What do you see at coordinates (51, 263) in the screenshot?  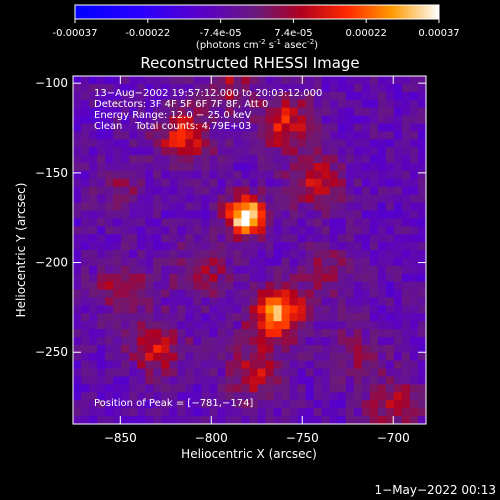 I see `y-tick-label: −200` at bounding box center [51, 263].